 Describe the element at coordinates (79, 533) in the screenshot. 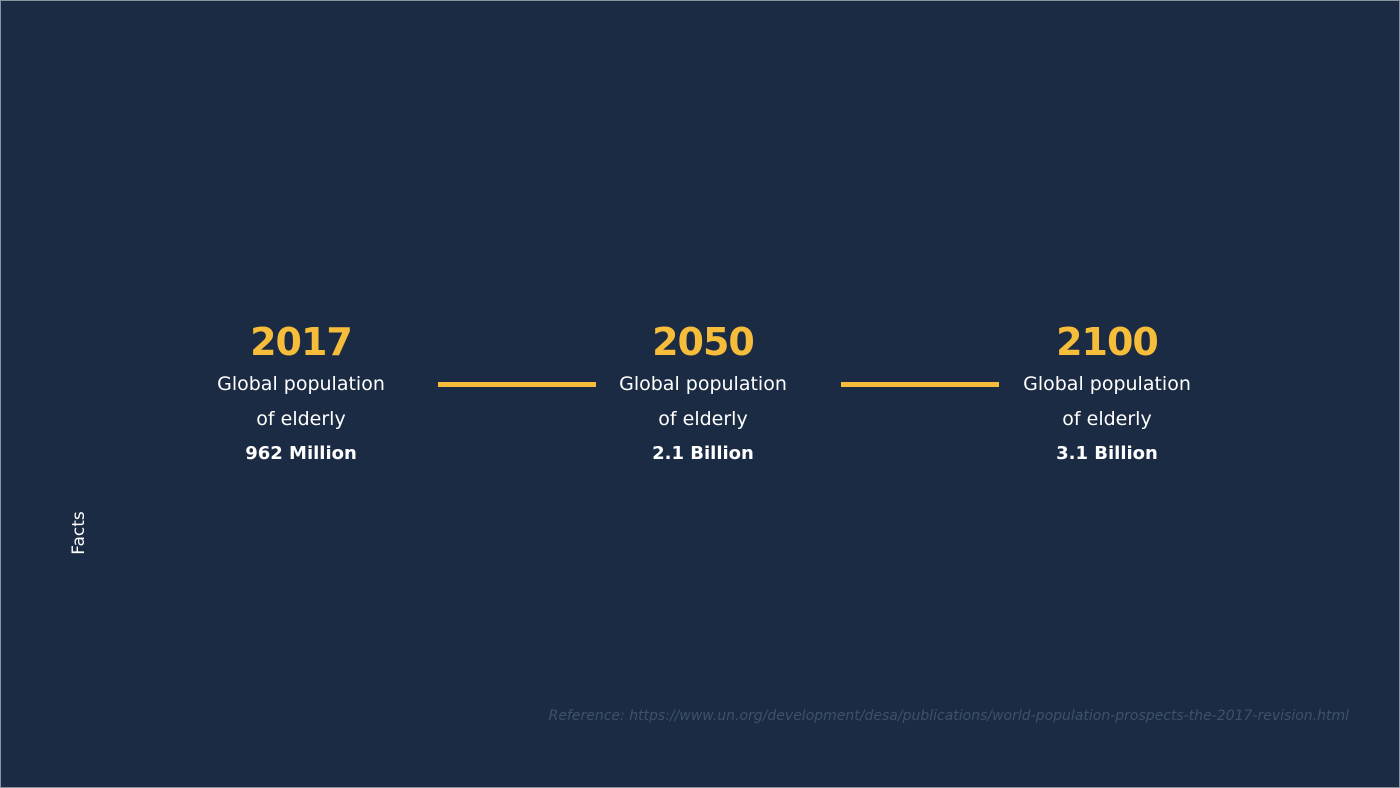

I see `side-label: Facts` at that location.